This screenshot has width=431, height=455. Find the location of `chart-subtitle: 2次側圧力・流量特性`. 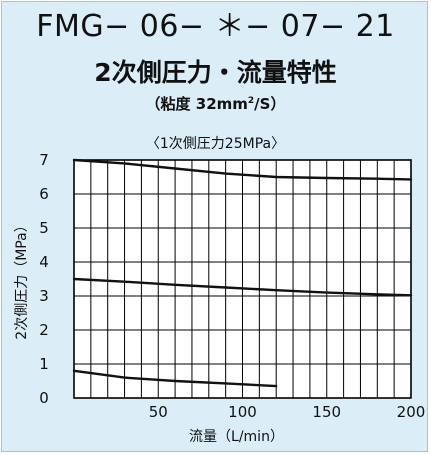

chart-subtitle: 2次側圧力・流量特性 is located at coordinates (215, 72).